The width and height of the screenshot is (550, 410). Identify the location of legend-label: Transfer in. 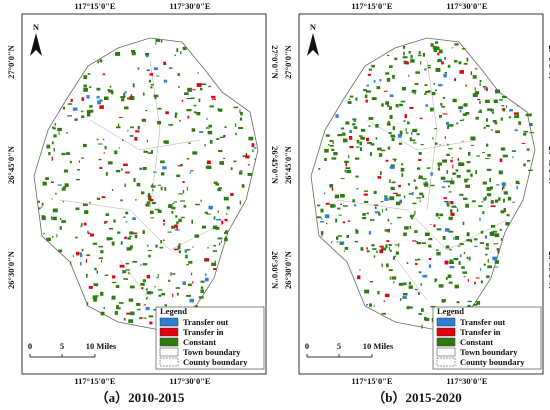
(480, 332).